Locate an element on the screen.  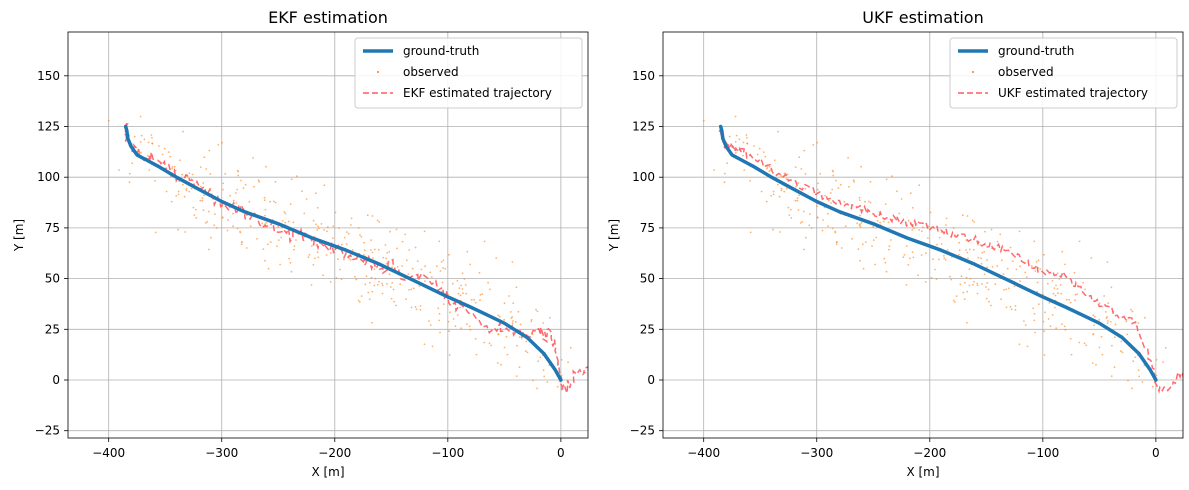
x-axis-label: X [m] is located at coordinates (922, 472).